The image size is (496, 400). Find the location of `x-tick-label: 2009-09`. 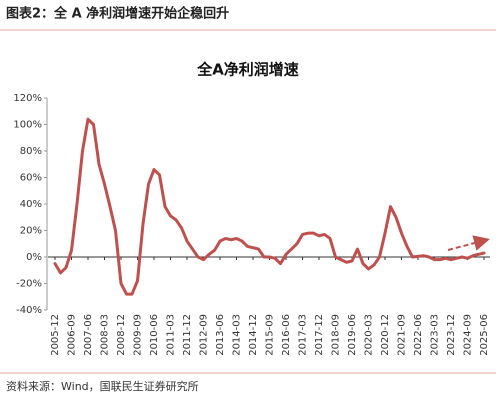

x-tick-label: 2009-09 is located at coordinates (138, 335).